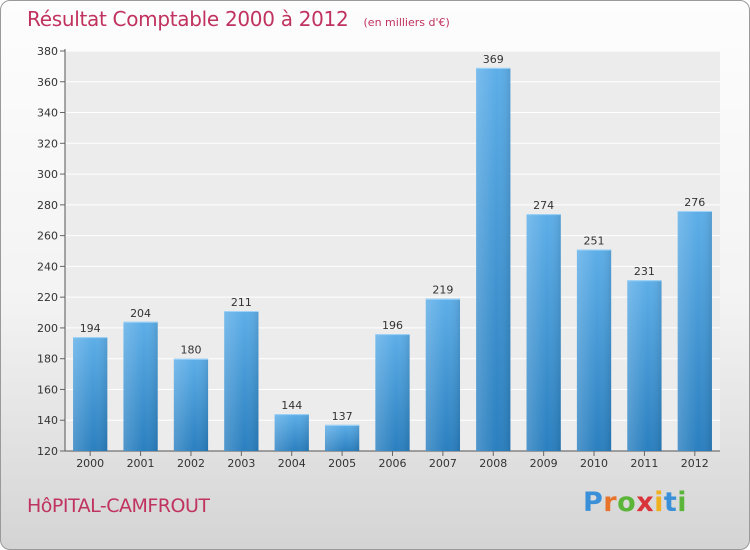 The image size is (750, 550). What do you see at coordinates (644, 271) in the screenshot?
I see `data-label: 231` at bounding box center [644, 271].